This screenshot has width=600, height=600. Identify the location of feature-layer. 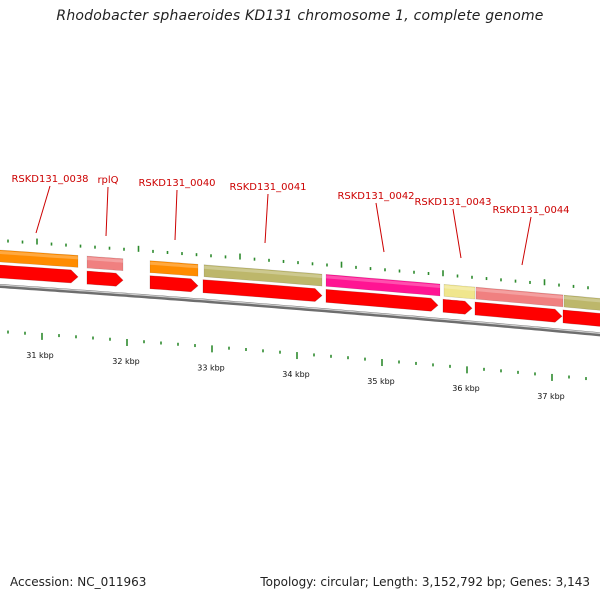
(300, 288).